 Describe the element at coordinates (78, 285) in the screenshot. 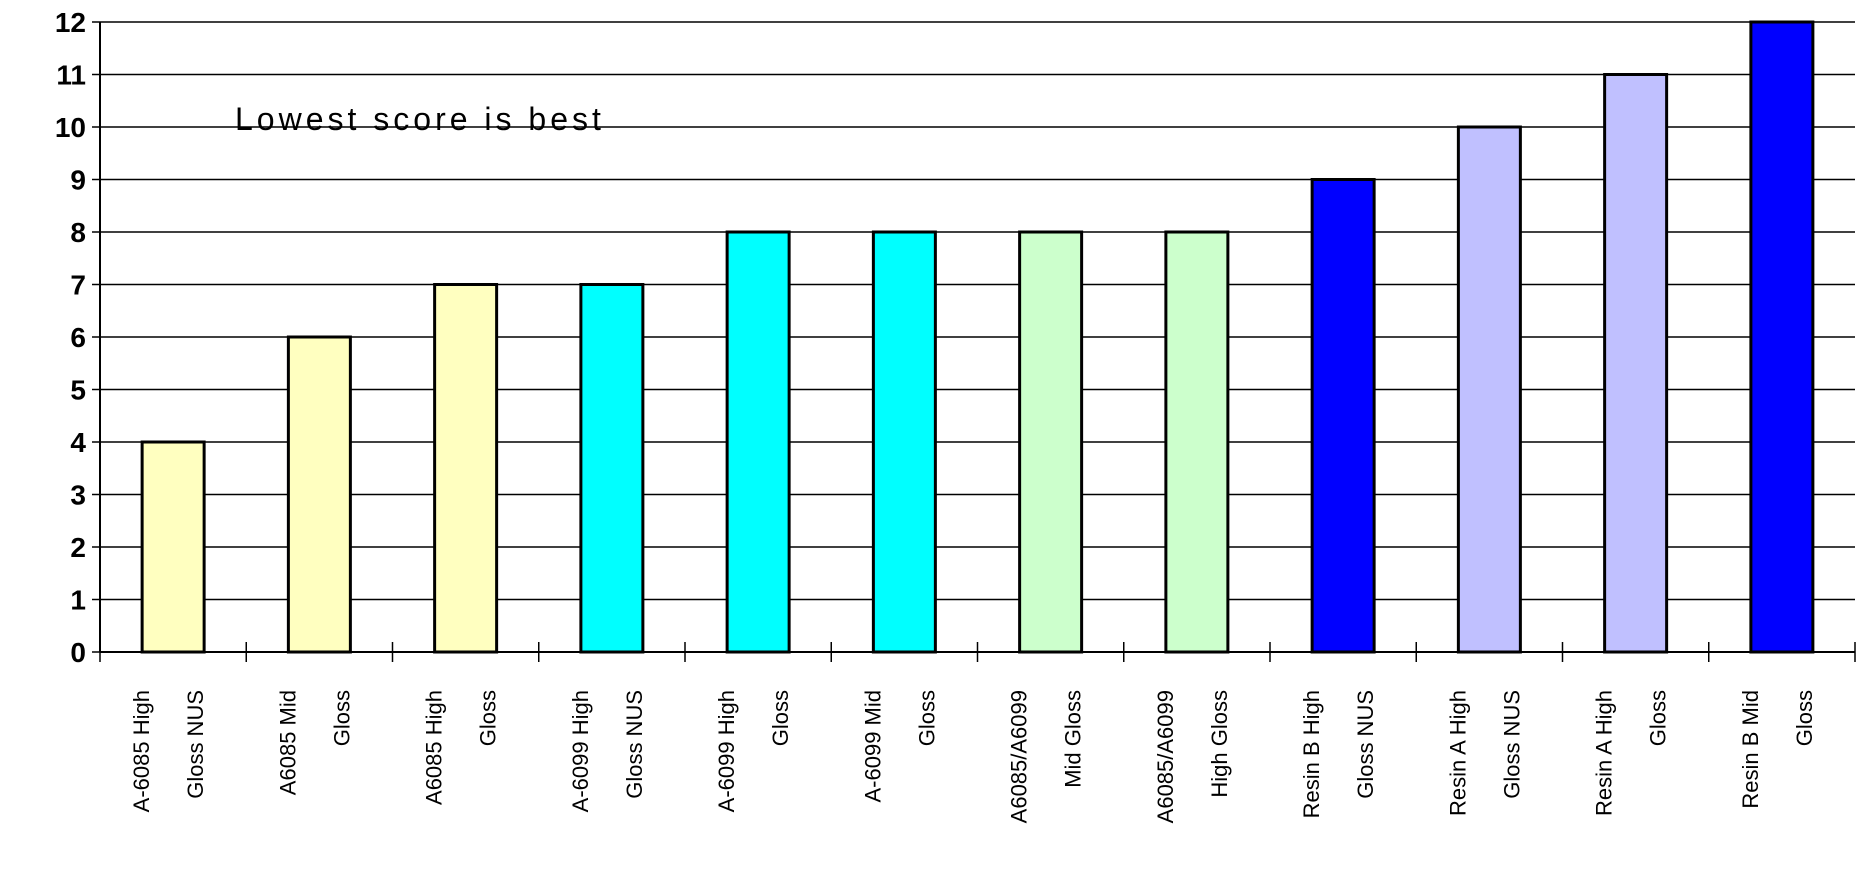

I see `y-tick-label: 7` at that location.